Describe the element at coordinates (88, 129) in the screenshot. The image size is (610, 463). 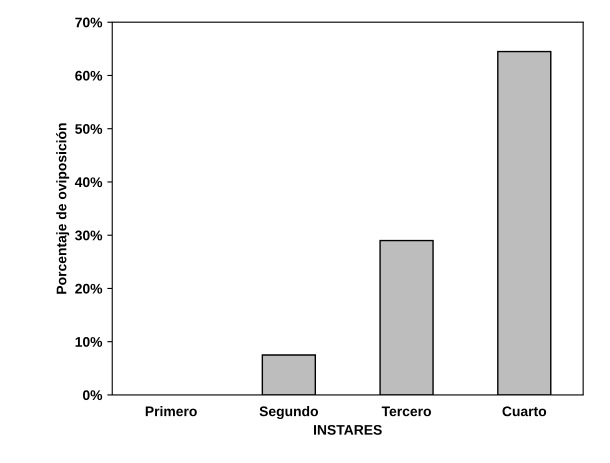
I see `y-tick-label: 50%` at that location.